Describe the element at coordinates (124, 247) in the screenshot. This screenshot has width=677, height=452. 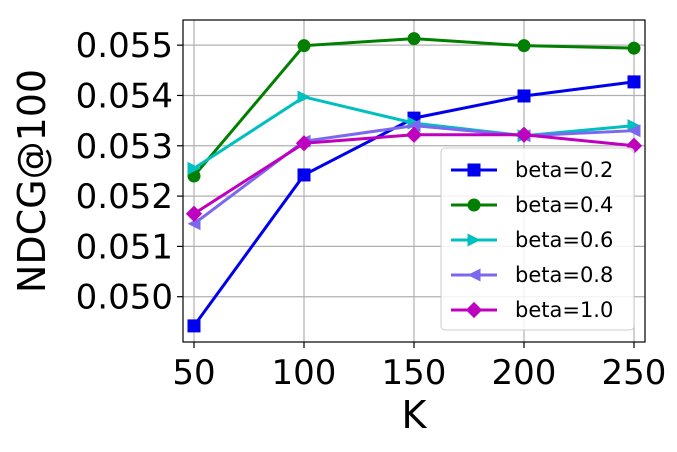
I see `y-tick-label: 0.051` at that location.